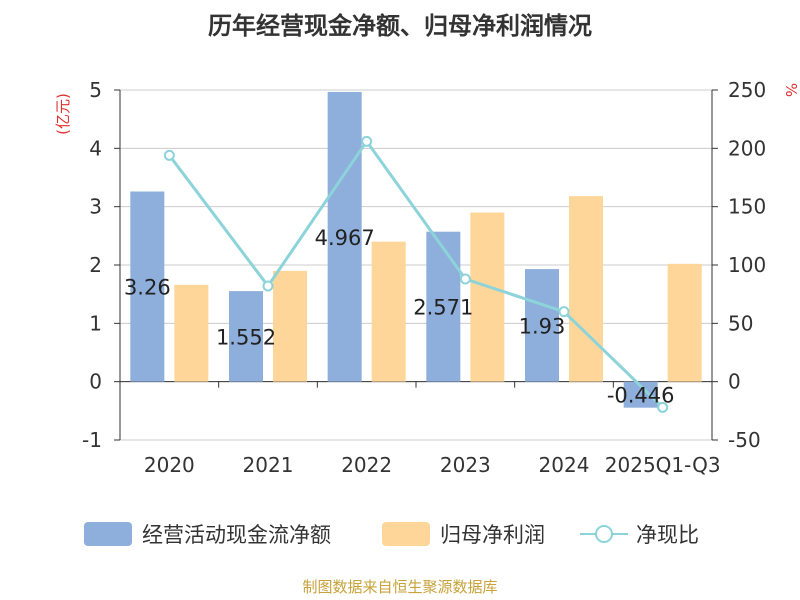  I want to click on legend-item-cash: 经营活动现金流净额, so click(207, 534).